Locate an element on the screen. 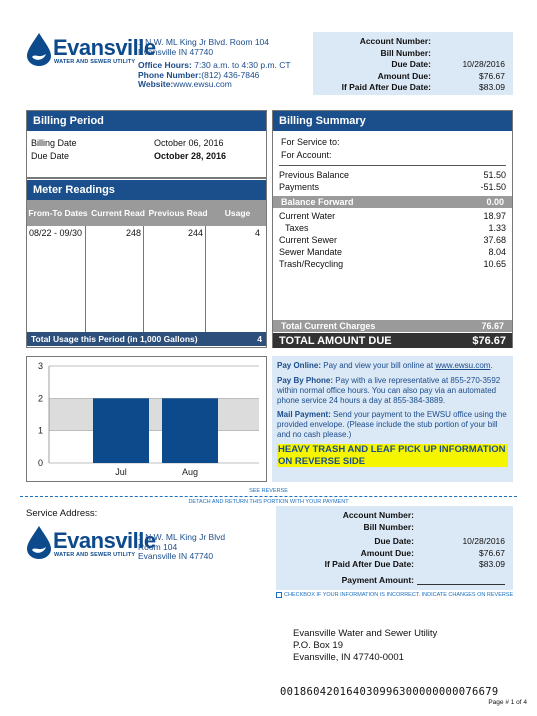  total-charges-label: Total Current Charges is located at coordinates (328, 326).